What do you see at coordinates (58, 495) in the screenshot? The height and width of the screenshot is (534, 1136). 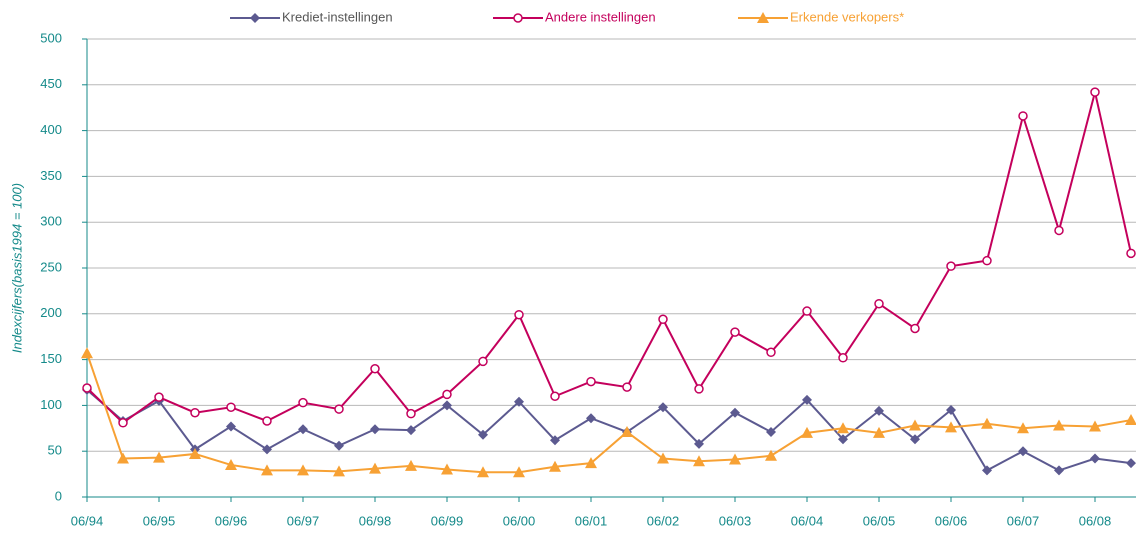 I see `y-tick-label: 0` at bounding box center [58, 495].